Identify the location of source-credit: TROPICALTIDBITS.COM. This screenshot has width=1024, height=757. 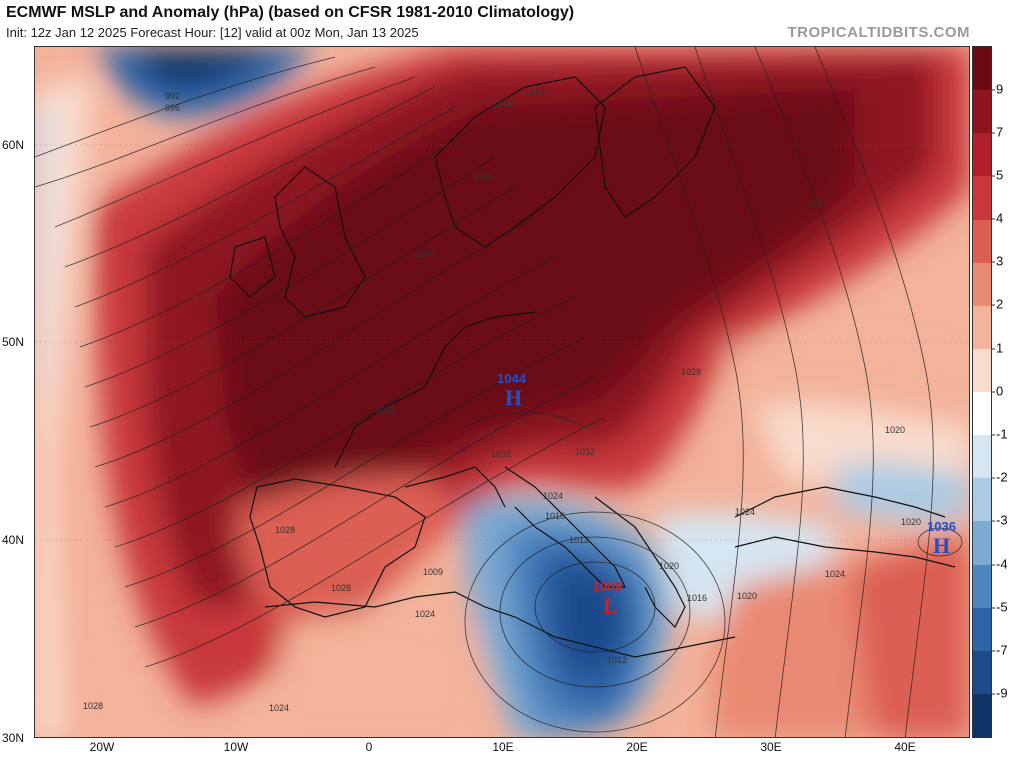
(878, 32).